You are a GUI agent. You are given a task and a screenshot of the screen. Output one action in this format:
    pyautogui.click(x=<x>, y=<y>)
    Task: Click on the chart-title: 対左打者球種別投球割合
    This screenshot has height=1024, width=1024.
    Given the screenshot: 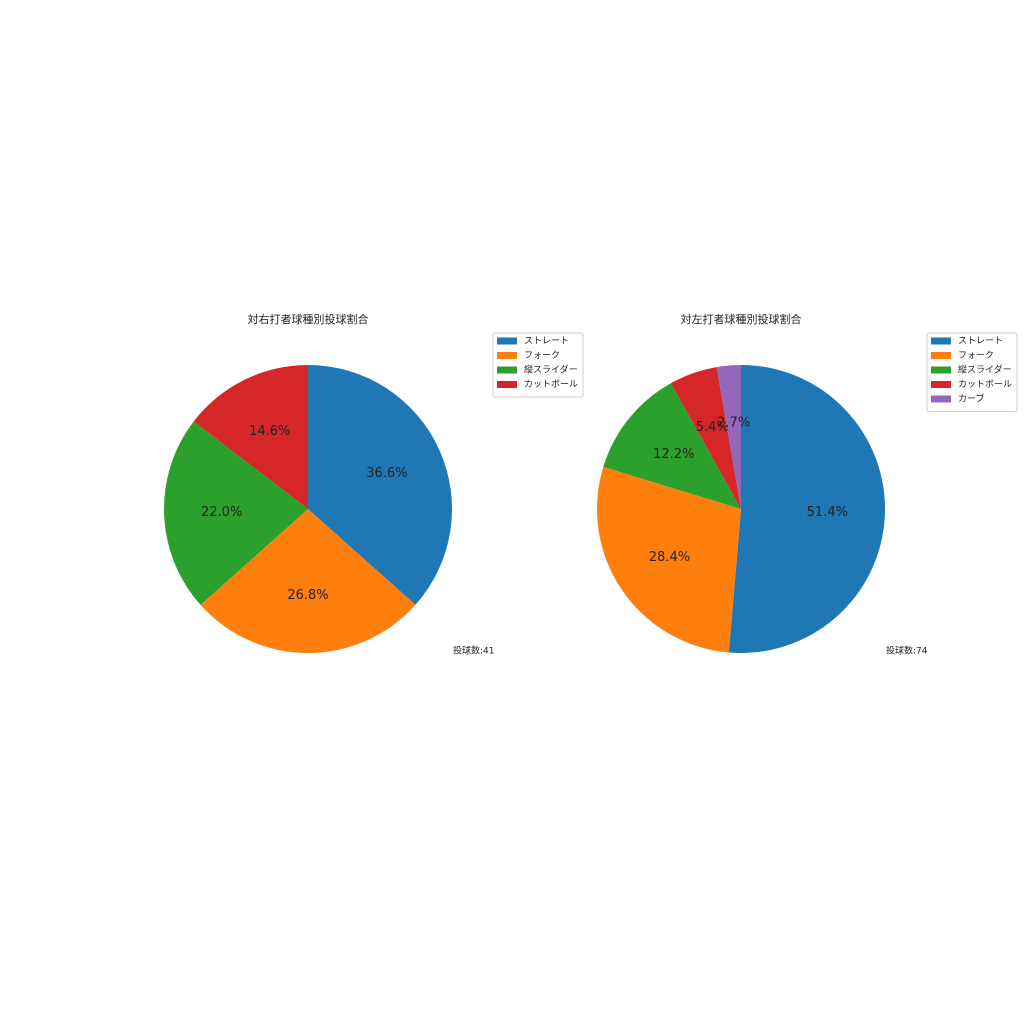 What is the action you would take?
    pyautogui.click(x=741, y=319)
    